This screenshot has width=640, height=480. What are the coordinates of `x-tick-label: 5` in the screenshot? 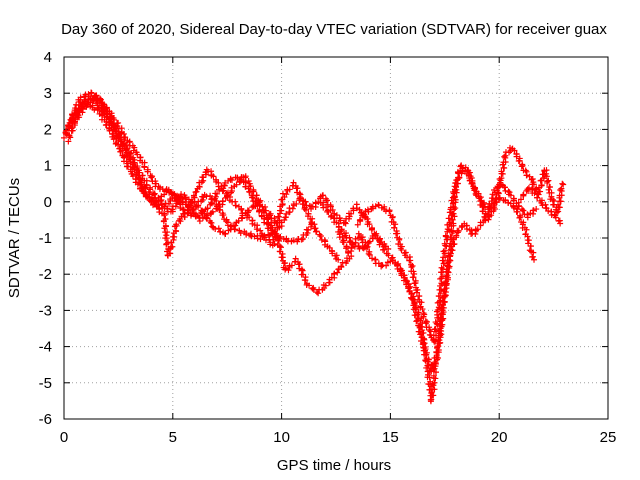 It's located at (173, 437).